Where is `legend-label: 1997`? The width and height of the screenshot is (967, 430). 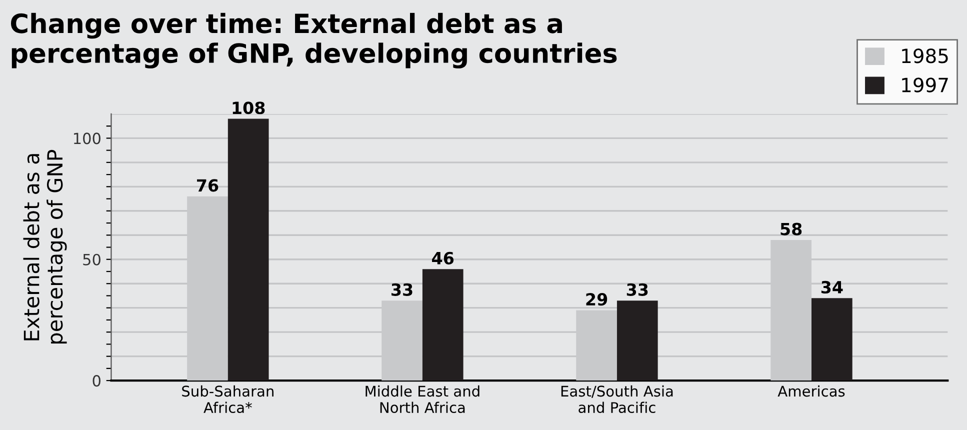 legend-label: 1997 is located at coordinates (925, 85).